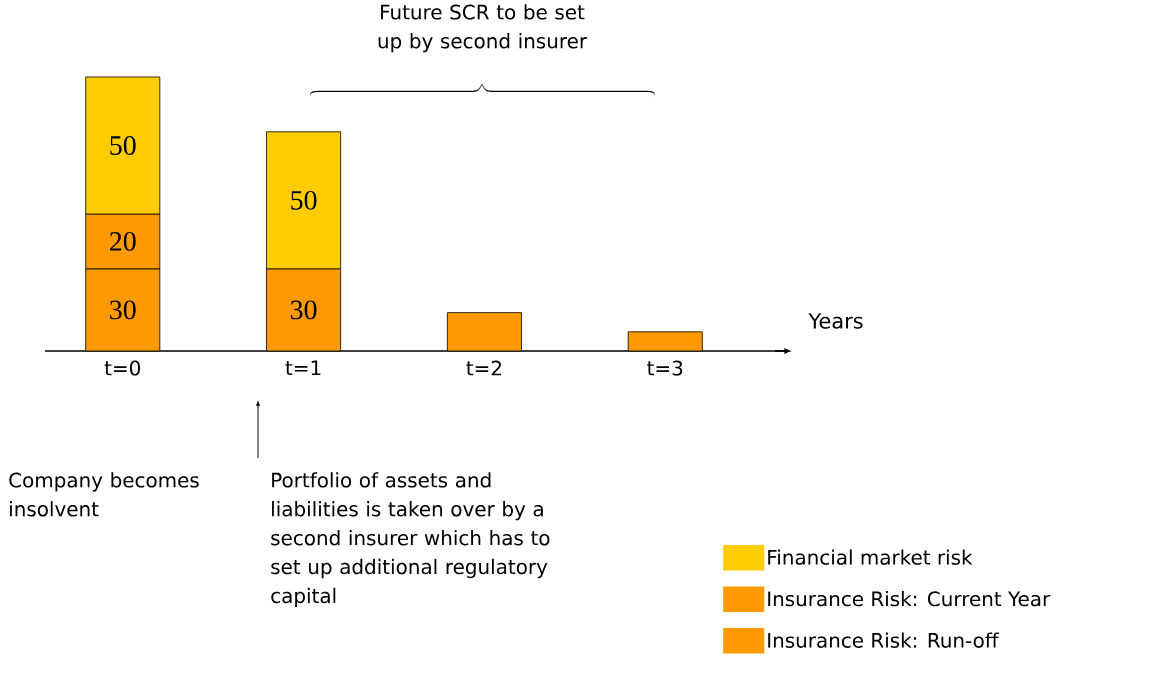 The width and height of the screenshot is (1155, 688). I want to click on text: Portfolio of assets and liabilities is taken over by a second insurer which has to set up additional regulatory capital, so click(410, 540).